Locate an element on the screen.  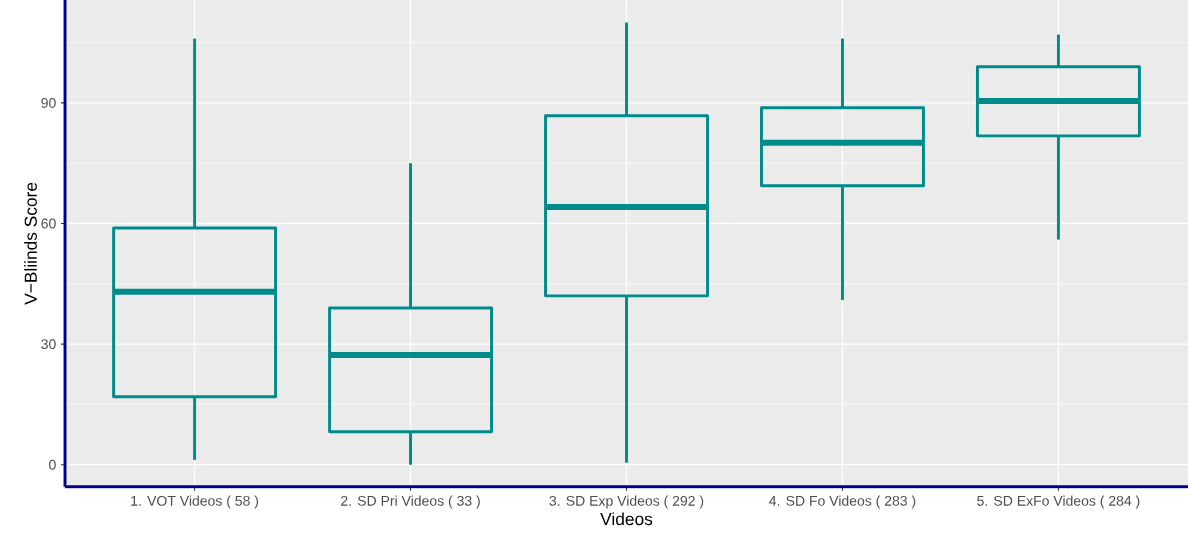
y-tick-label: 0 is located at coordinates (52, 464).